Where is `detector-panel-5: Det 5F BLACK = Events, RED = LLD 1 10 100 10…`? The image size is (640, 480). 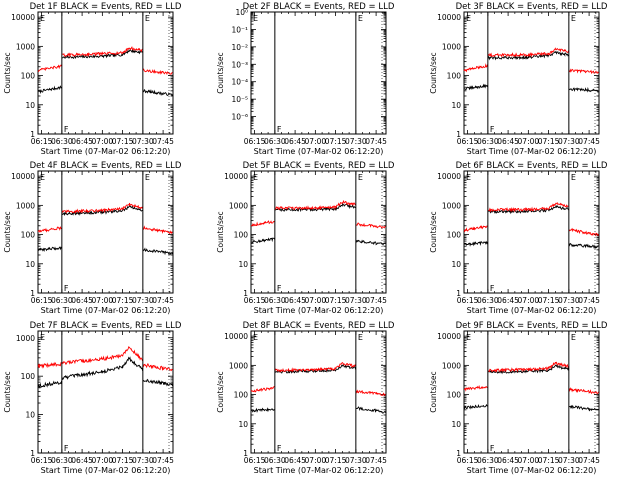 detector-panel-5: Det 5F BLACK = Events, RED = LLD 1 10 100 10… is located at coordinates (305, 238).